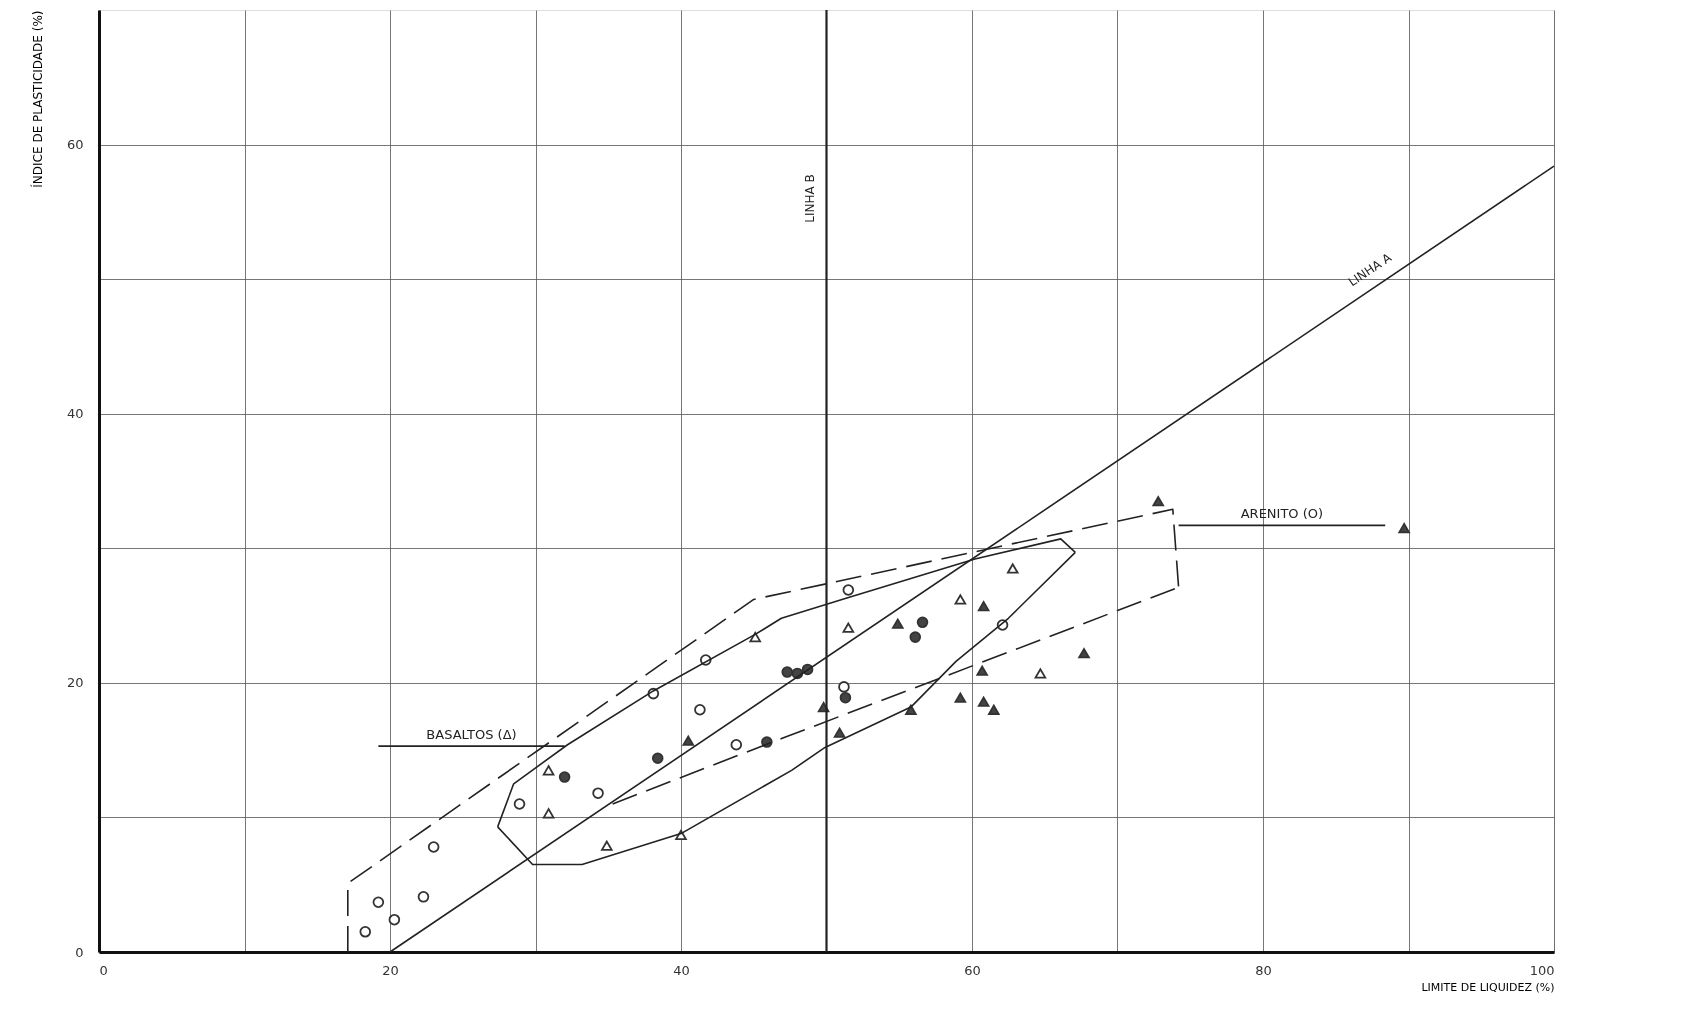 This screenshot has width=1685, height=1018. I want to click on annotation: BASALTOS (Δ), so click(471, 735).